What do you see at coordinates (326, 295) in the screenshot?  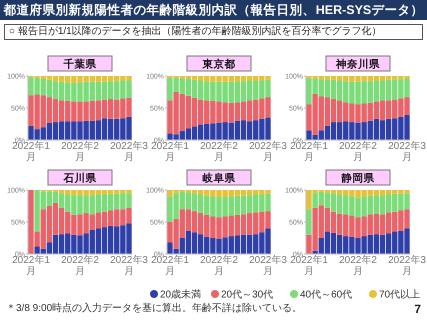 I see `legend-label: 40代～60代` at bounding box center [326, 295].